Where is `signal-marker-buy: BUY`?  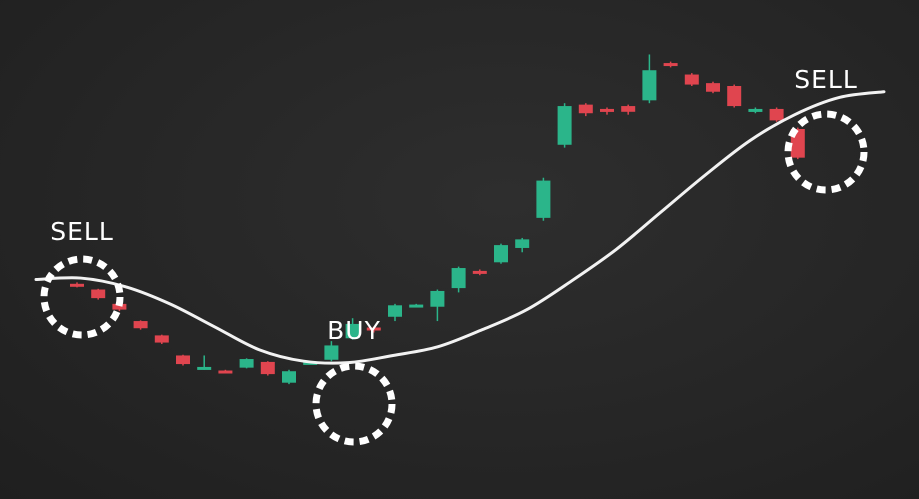 signal-marker-buy: BUY is located at coordinates (354, 381).